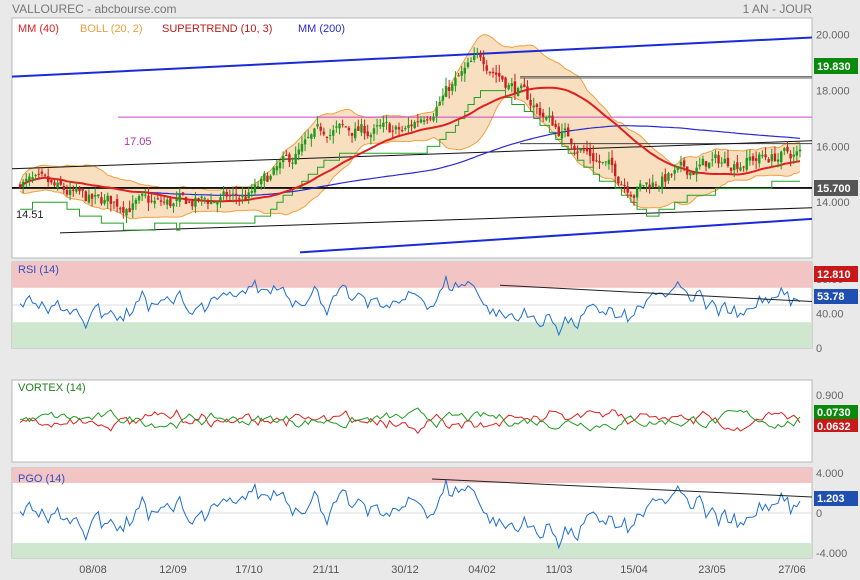  What do you see at coordinates (833, 203) in the screenshot?
I see `price-y-tick: 14.000` at bounding box center [833, 203].